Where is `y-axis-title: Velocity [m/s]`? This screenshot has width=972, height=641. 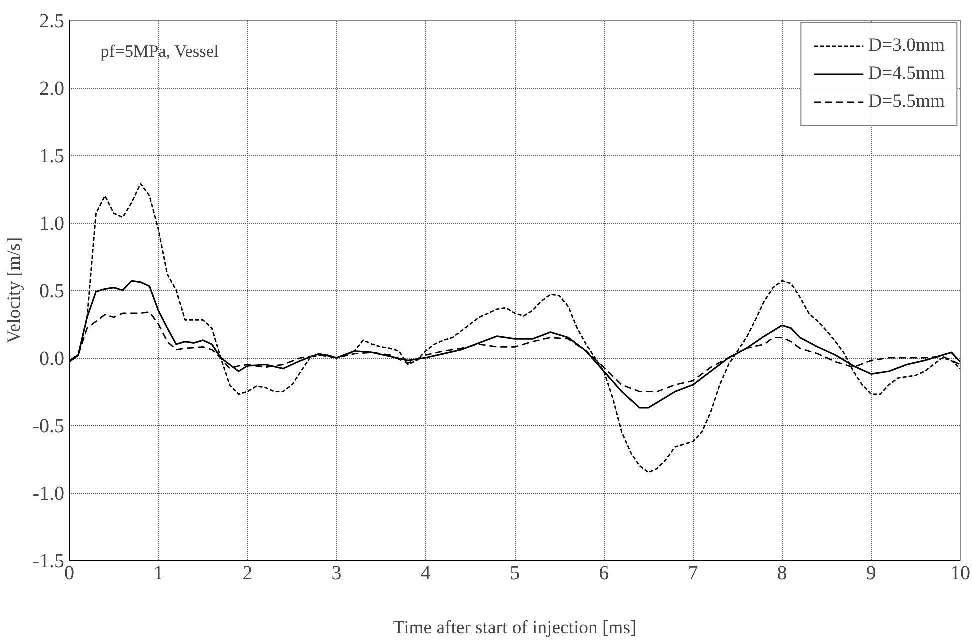
y-axis-title: Velocity [m/s] is located at coordinates (14, 290).